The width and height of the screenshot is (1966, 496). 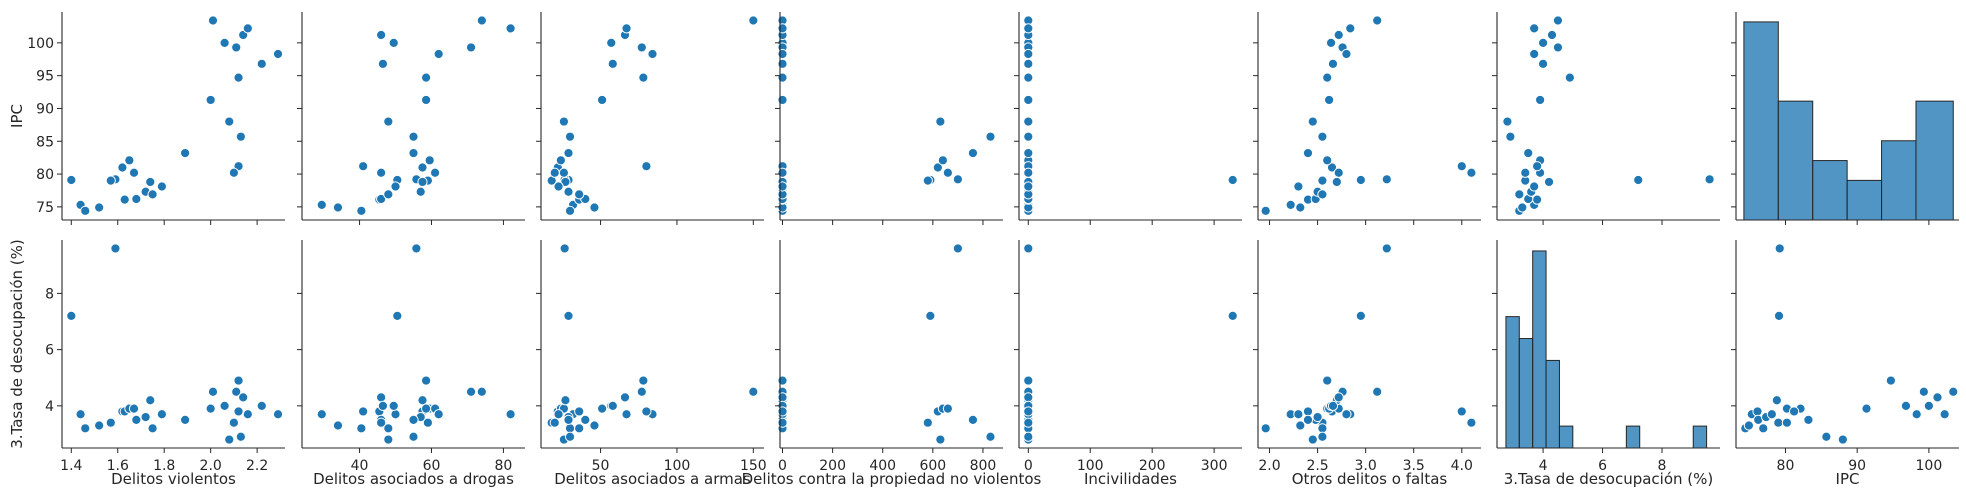 What do you see at coordinates (49, 407) in the screenshot?
I see `y-tick-label: 4` at bounding box center [49, 407].